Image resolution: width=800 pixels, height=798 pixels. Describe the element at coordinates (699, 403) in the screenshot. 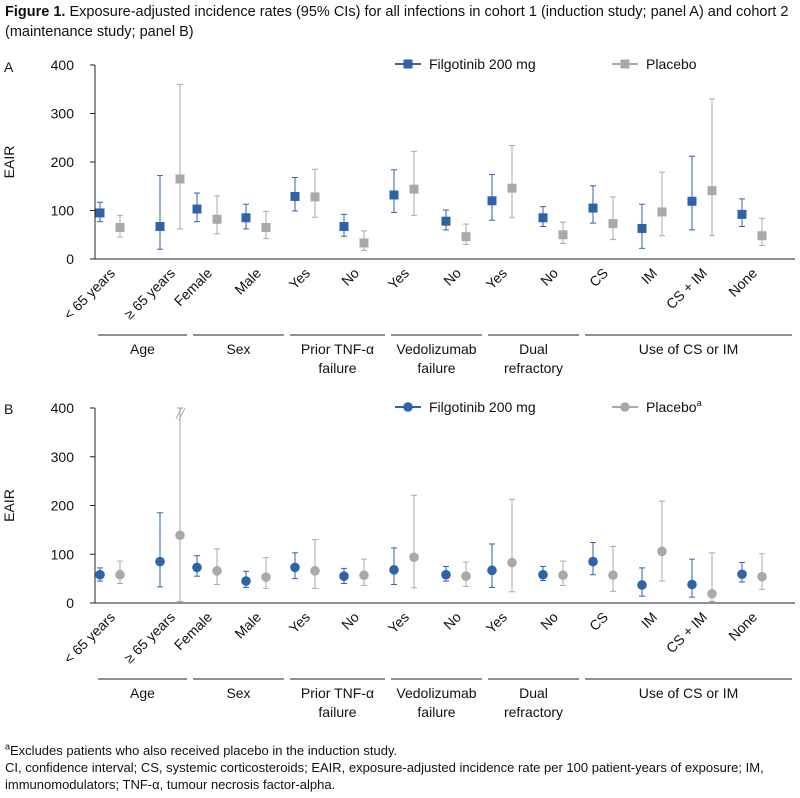

I see `legend-superscript: a` at that location.